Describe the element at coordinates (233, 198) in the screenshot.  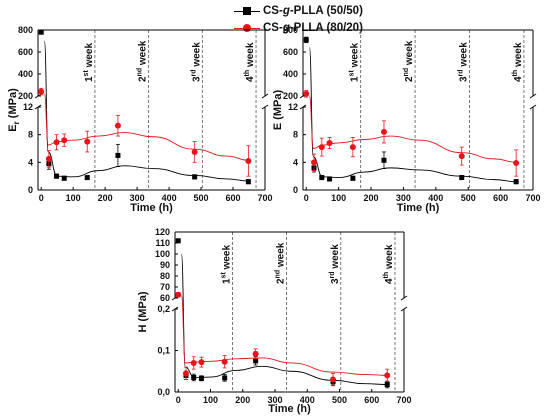
I see `x-tick-label: 600` at that location.